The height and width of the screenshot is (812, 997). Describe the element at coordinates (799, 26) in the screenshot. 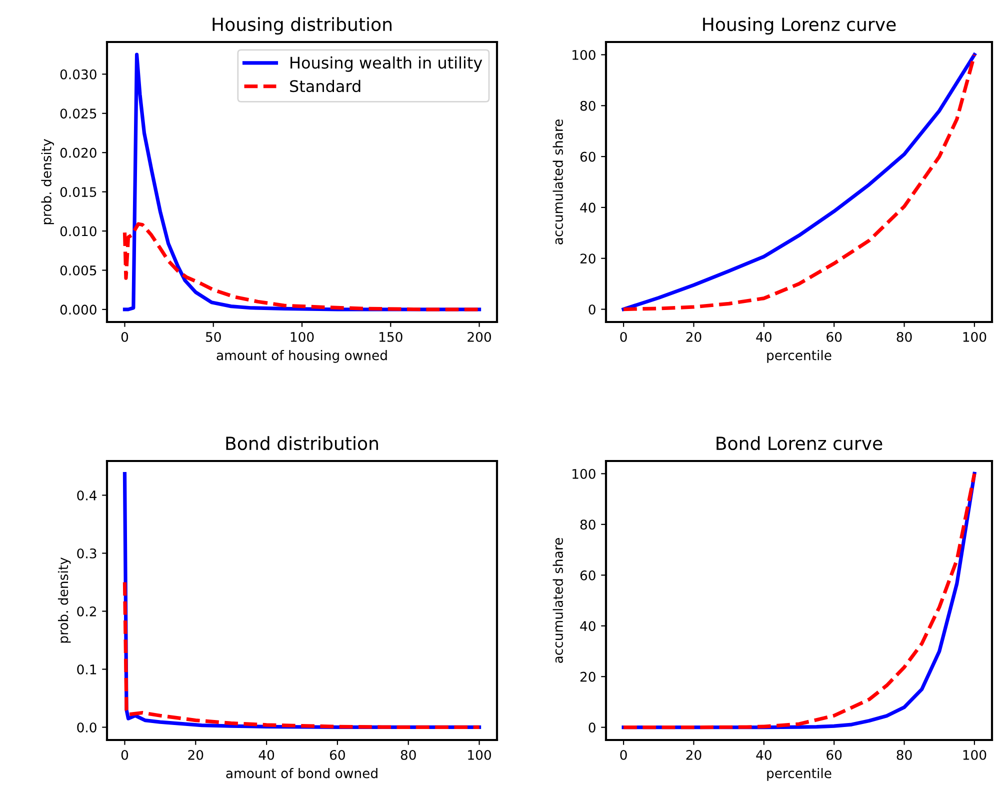

I see `chart-title: Housing Lorenz curve` at that location.